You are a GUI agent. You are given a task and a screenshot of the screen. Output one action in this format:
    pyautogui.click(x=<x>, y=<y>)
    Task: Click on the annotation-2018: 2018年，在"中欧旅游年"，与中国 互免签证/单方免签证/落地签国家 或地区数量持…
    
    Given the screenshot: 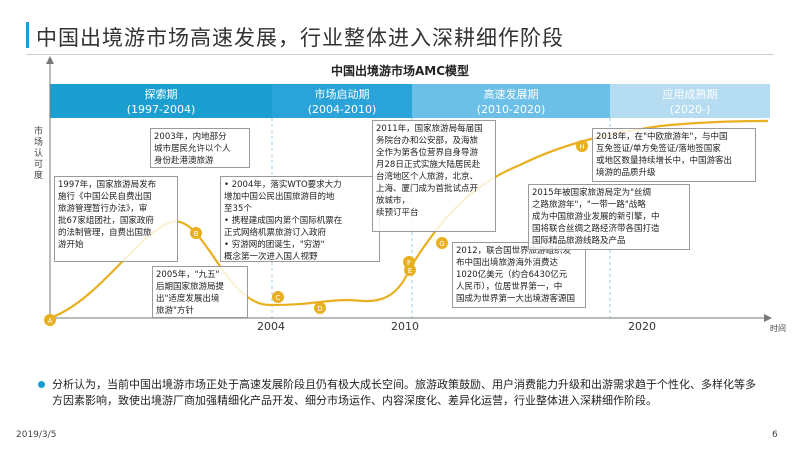 What is the action you would take?
    pyautogui.click(x=674, y=155)
    